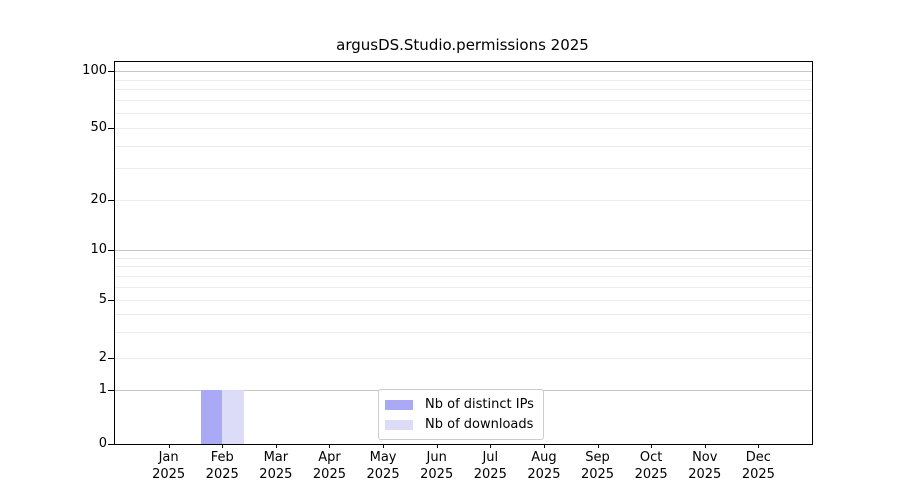 The height and width of the screenshot is (500, 900). I want to click on y-tick-label: 100, so click(94, 70).